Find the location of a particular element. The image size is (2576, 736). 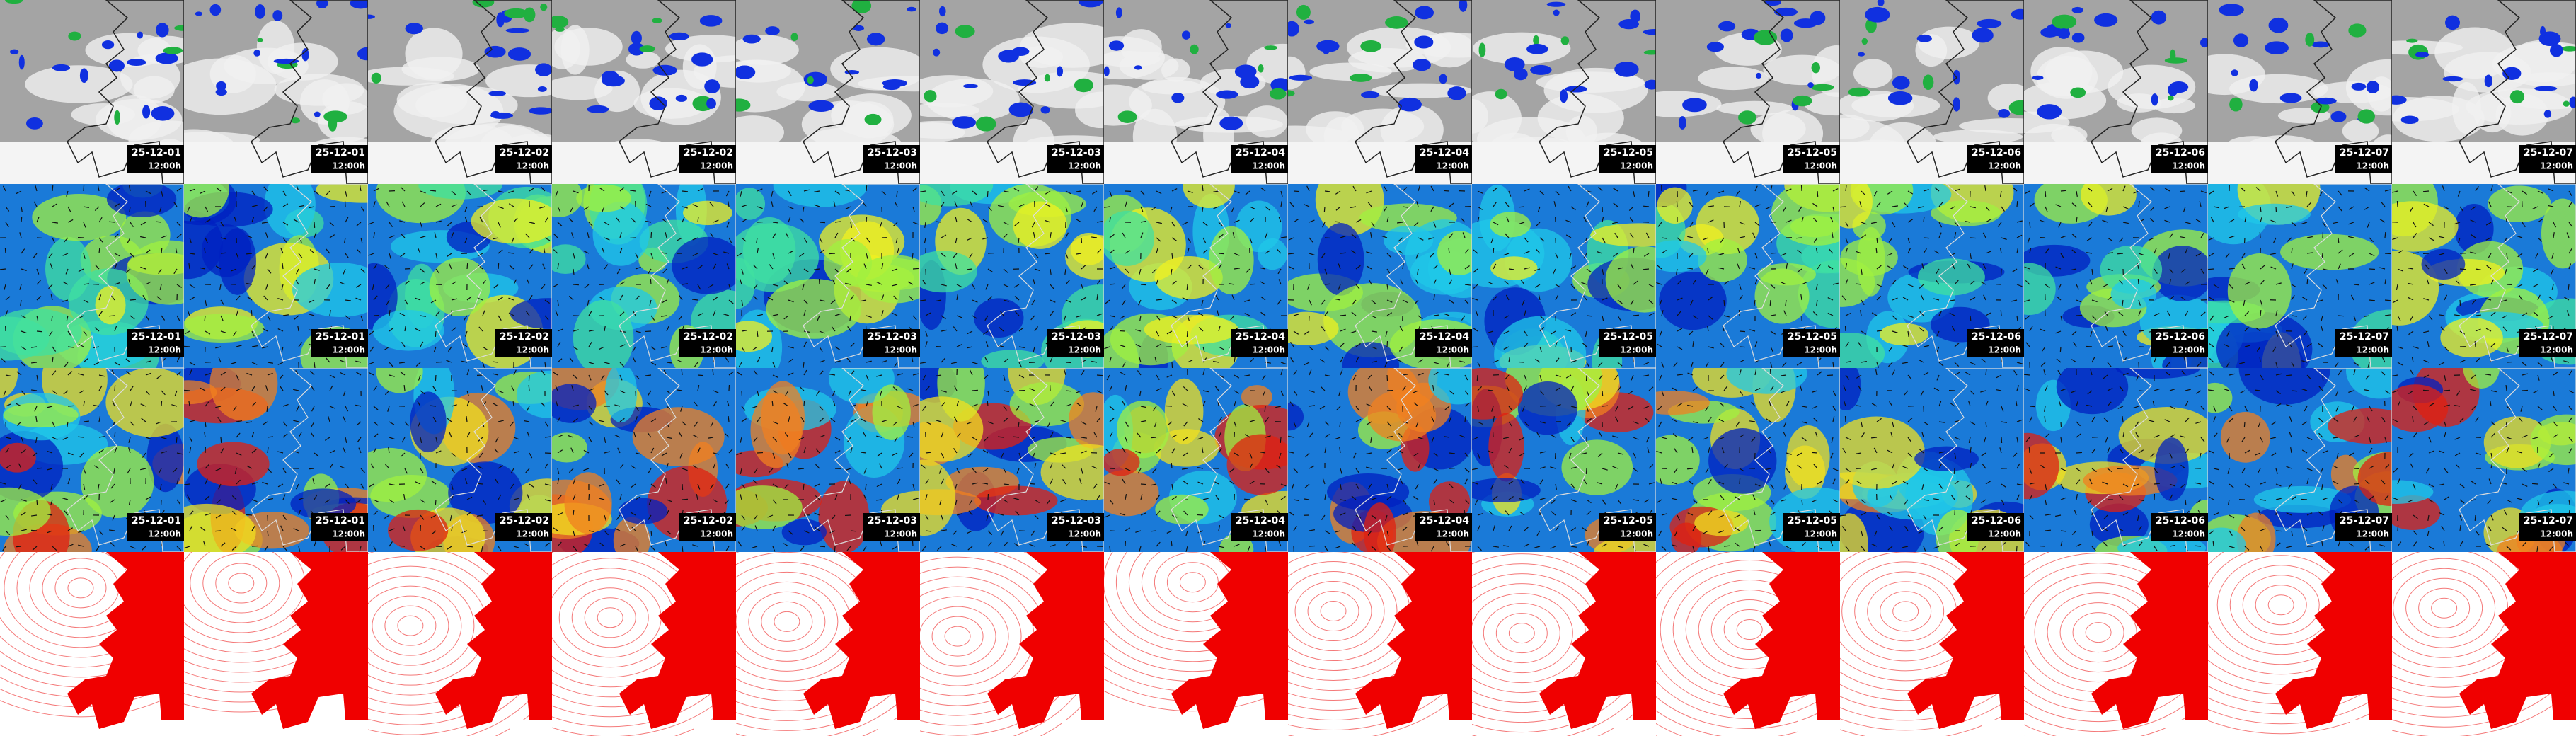

date-label: 25-12-02 is located at coordinates (524, 153).